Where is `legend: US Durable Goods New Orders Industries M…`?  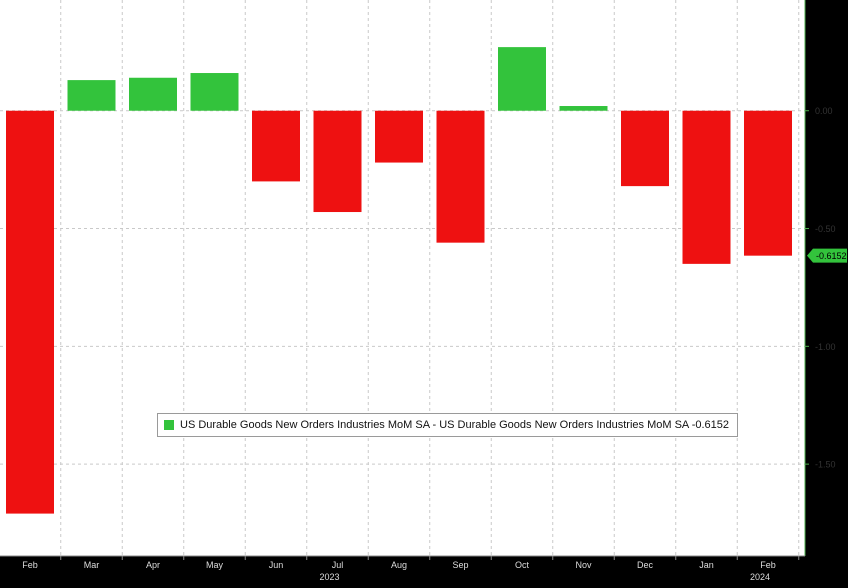 legend: US Durable Goods New Orders Industries M… is located at coordinates (447, 425).